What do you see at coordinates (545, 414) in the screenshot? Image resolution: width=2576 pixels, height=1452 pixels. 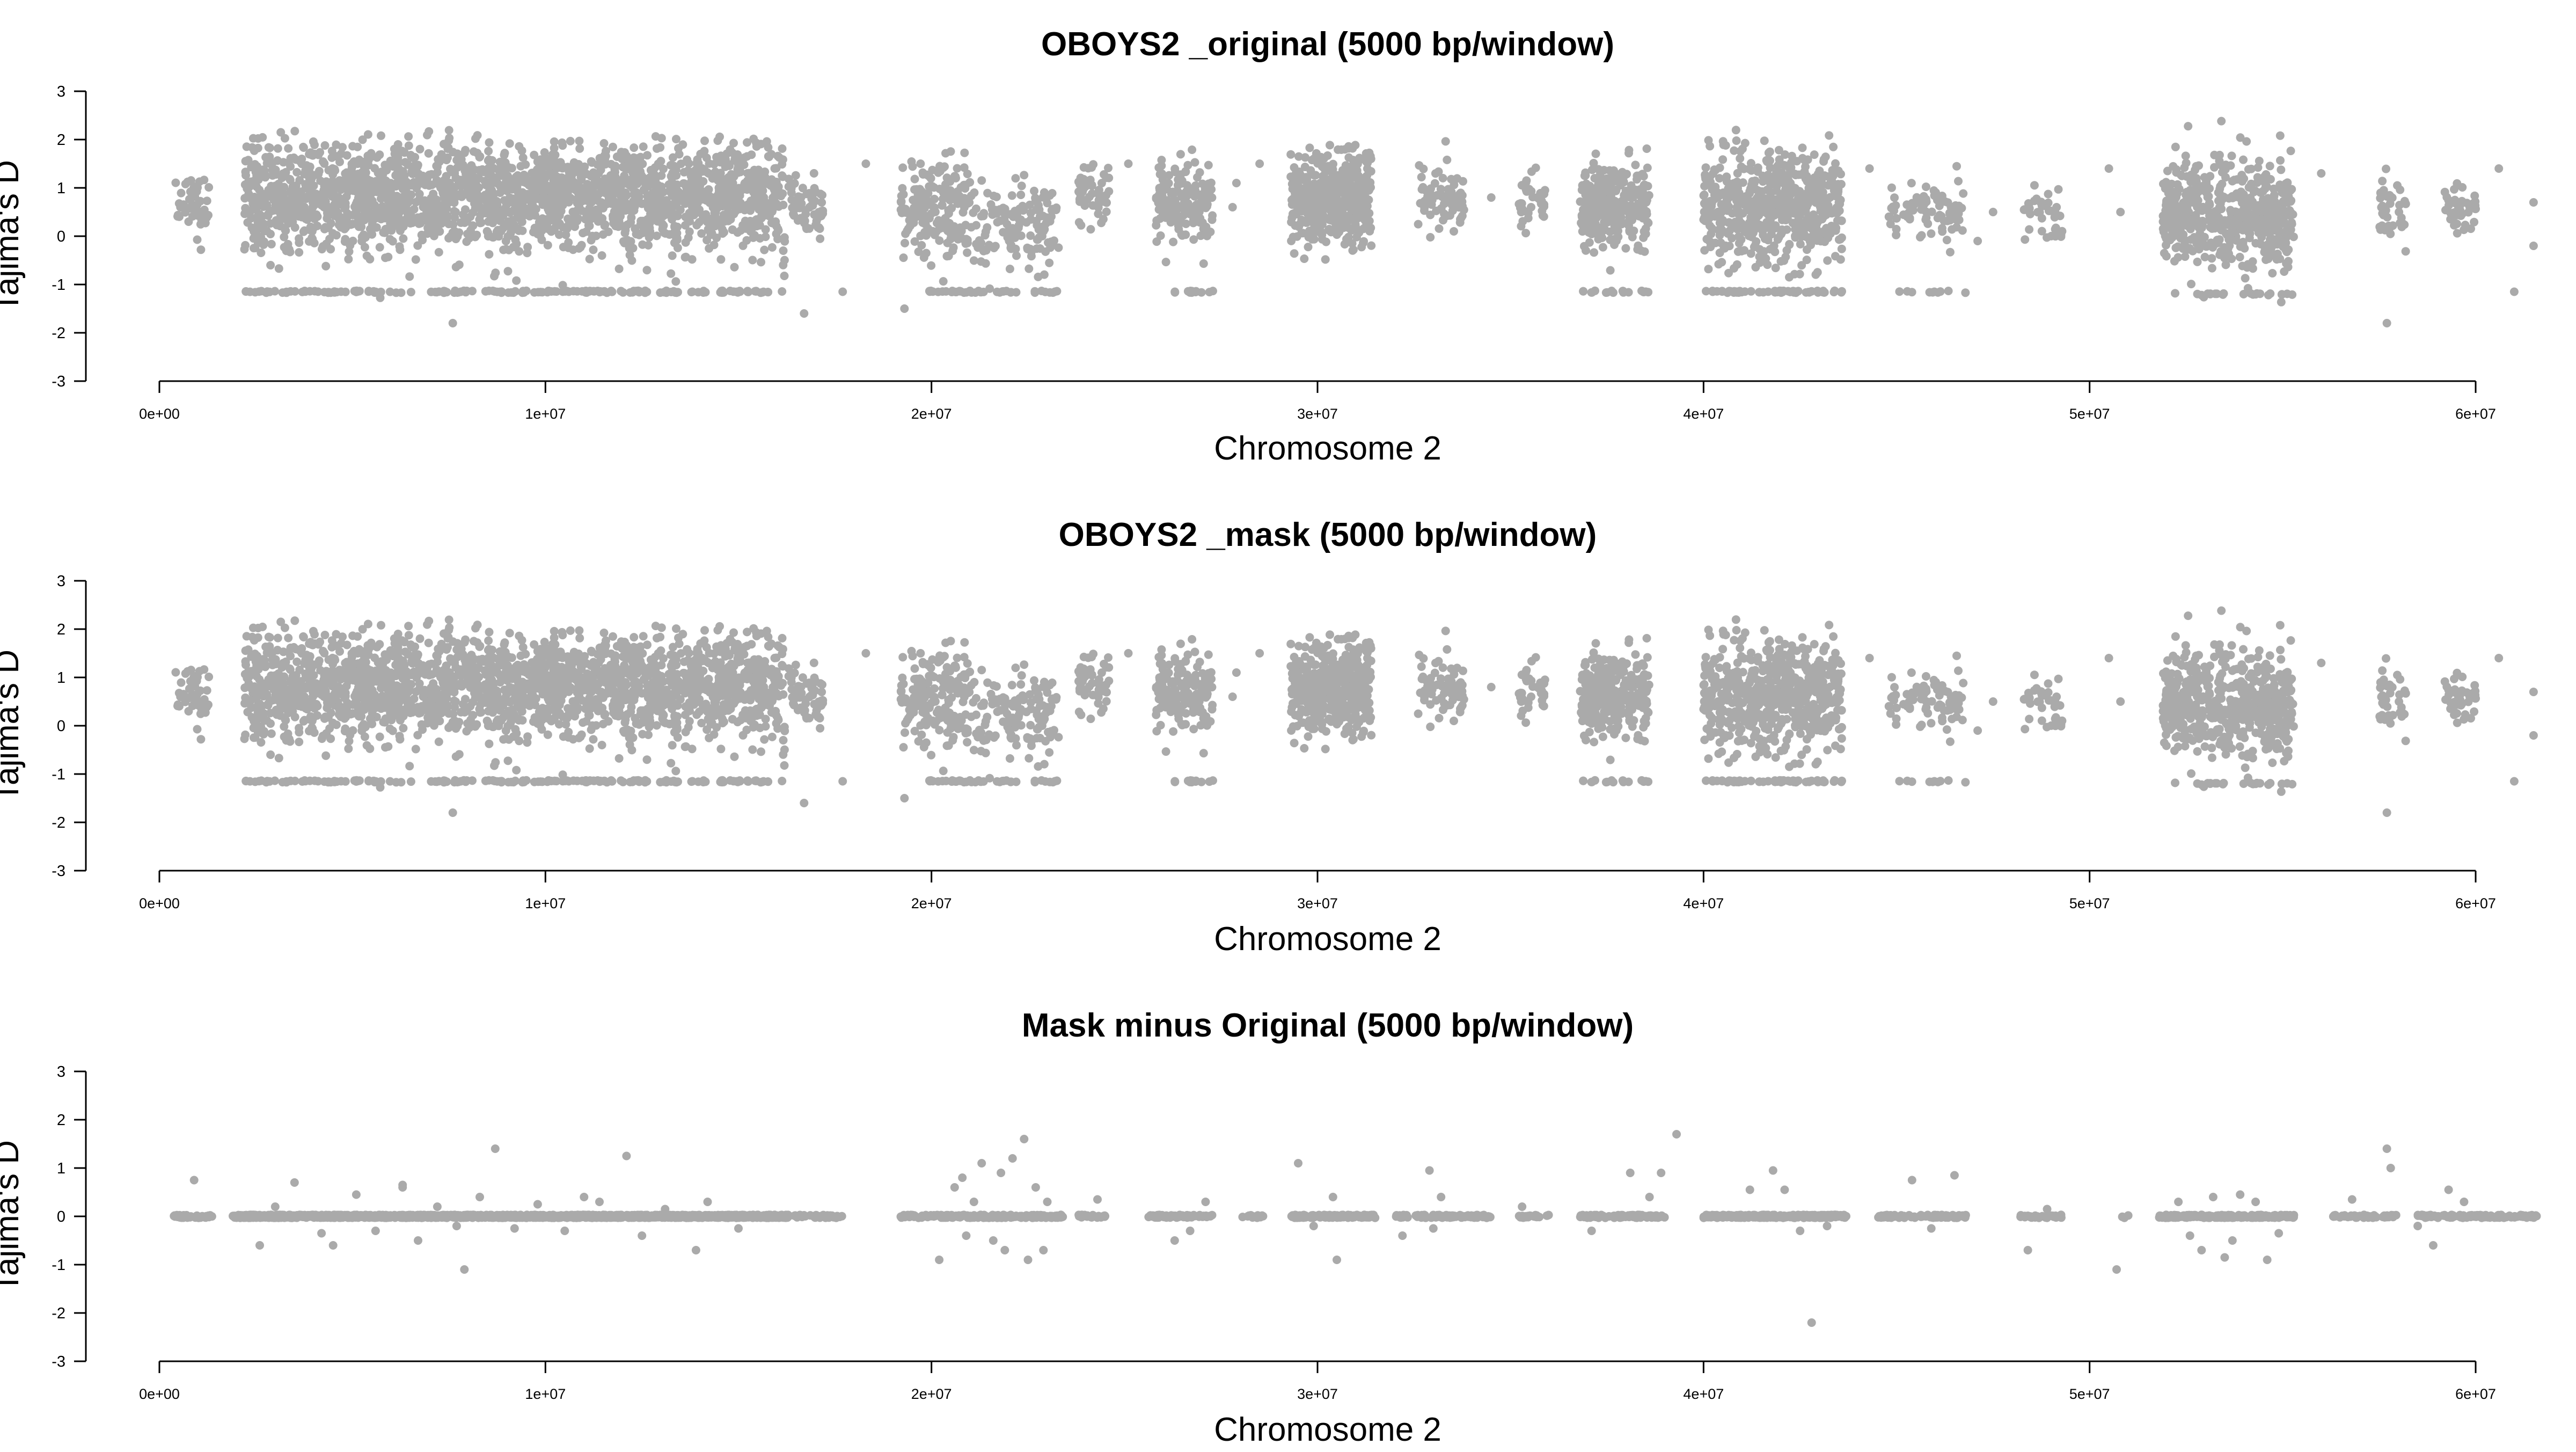 I see `x-tick-label: 1e+07` at bounding box center [545, 414].